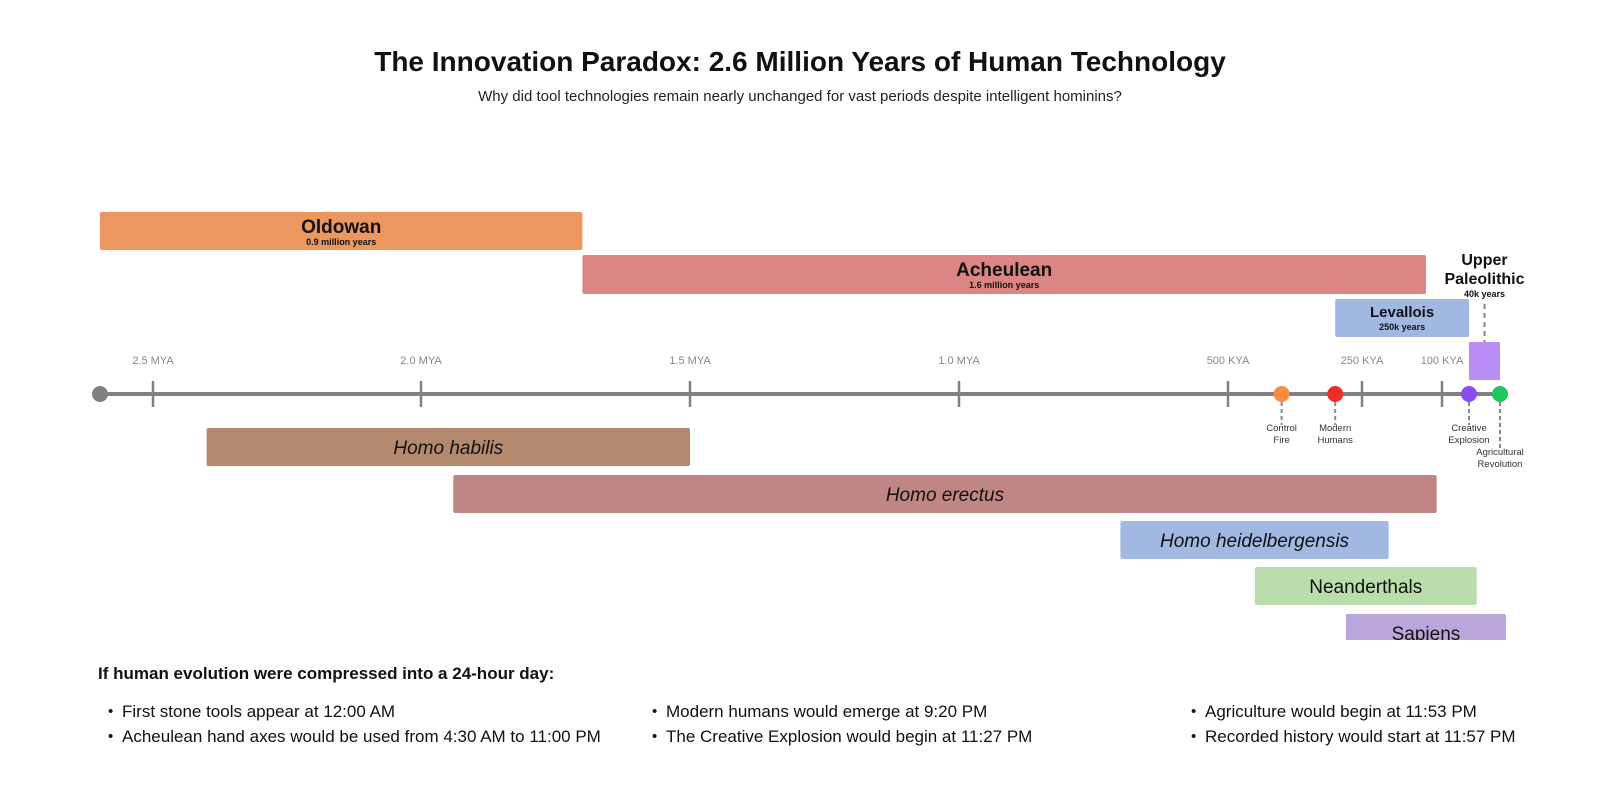 The height and width of the screenshot is (800, 1600). I want to click on species-bar-homo-heidelbergensis, so click(1254, 540).